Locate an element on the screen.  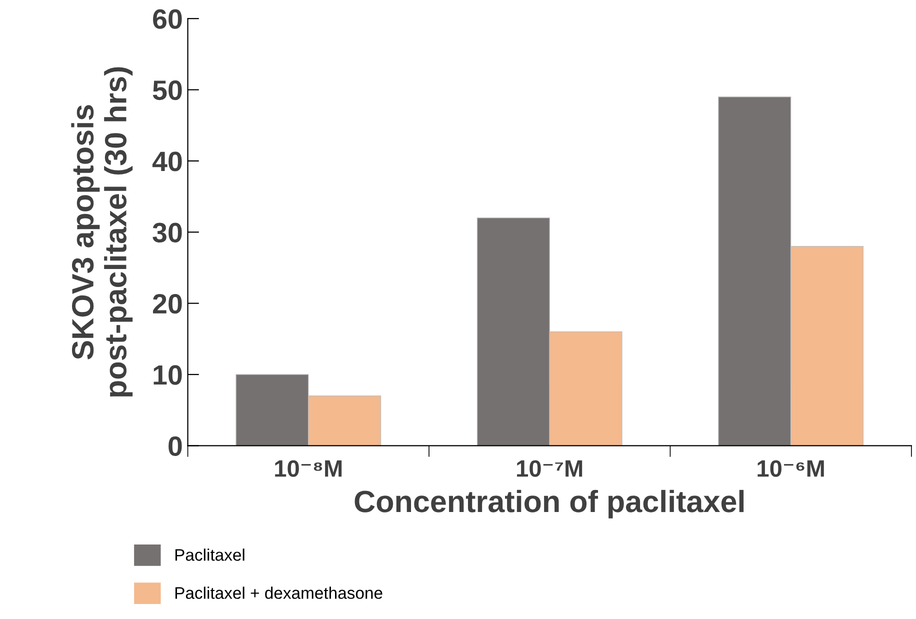
x-tick-label: 10⁻⁷M is located at coordinates (549, 468).